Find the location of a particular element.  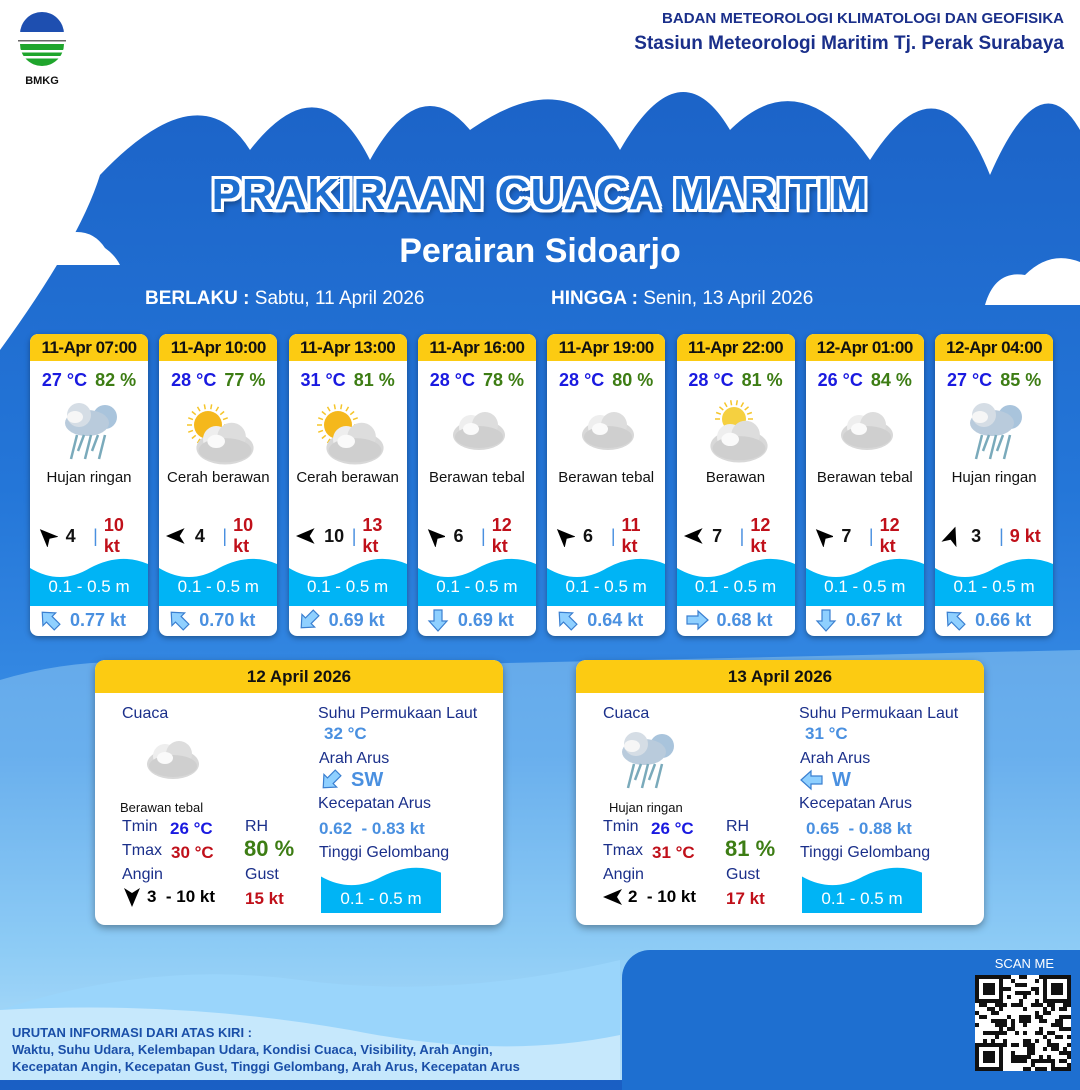

humidity: 80 % is located at coordinates (633, 380).